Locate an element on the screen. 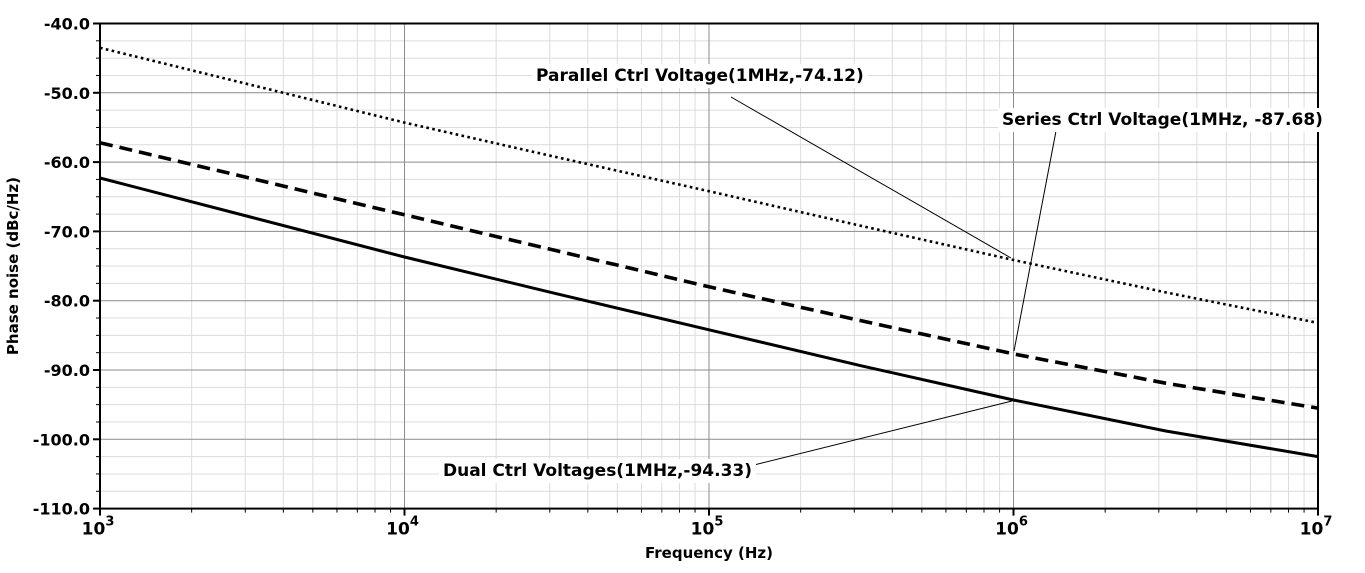 The height and width of the screenshot is (573, 1365). annotation: Series Ctrl Voltage(1MHz, -87.68) is located at coordinates (1162, 120).